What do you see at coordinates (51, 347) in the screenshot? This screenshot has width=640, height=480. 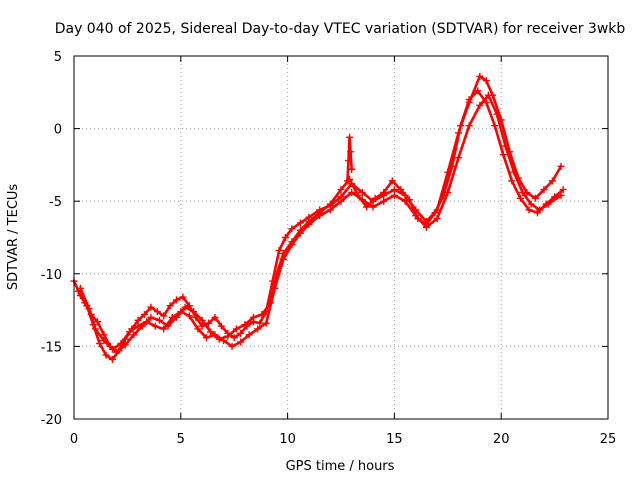 I see `y-tick-label: -15` at bounding box center [51, 347].